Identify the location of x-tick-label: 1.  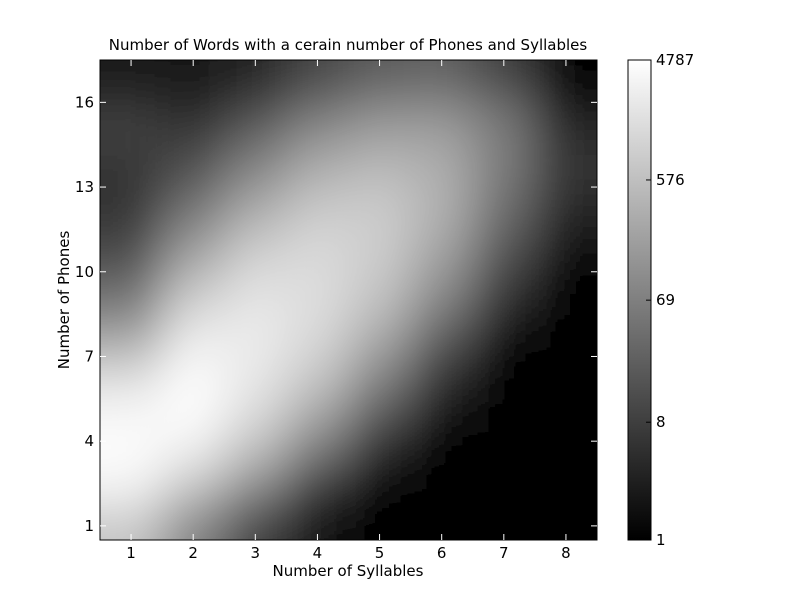
(131, 553).